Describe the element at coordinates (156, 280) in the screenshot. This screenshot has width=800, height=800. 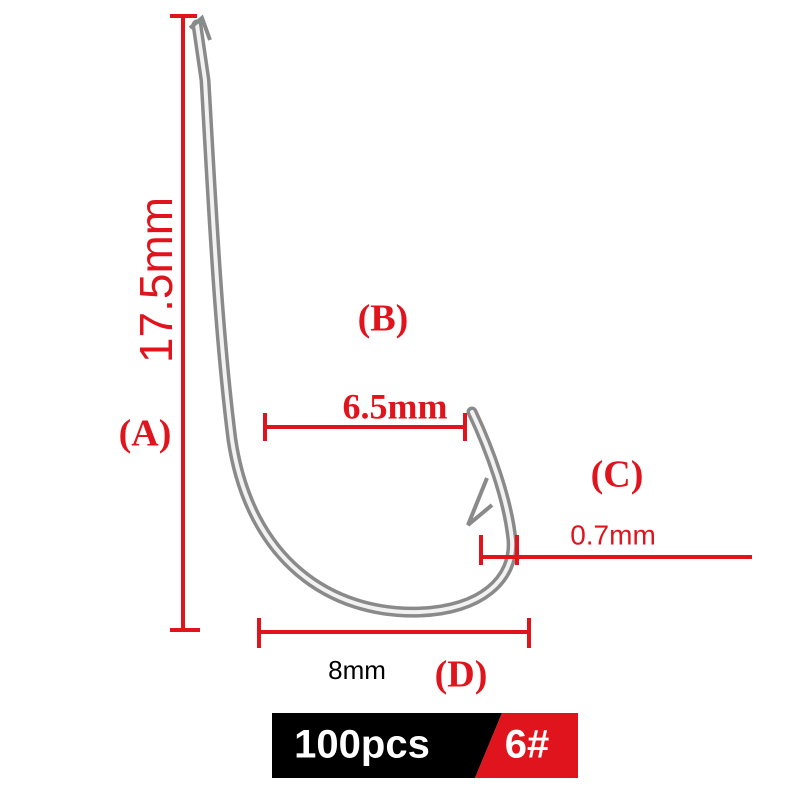
I see `dimension-measure: 17.5mm` at that location.